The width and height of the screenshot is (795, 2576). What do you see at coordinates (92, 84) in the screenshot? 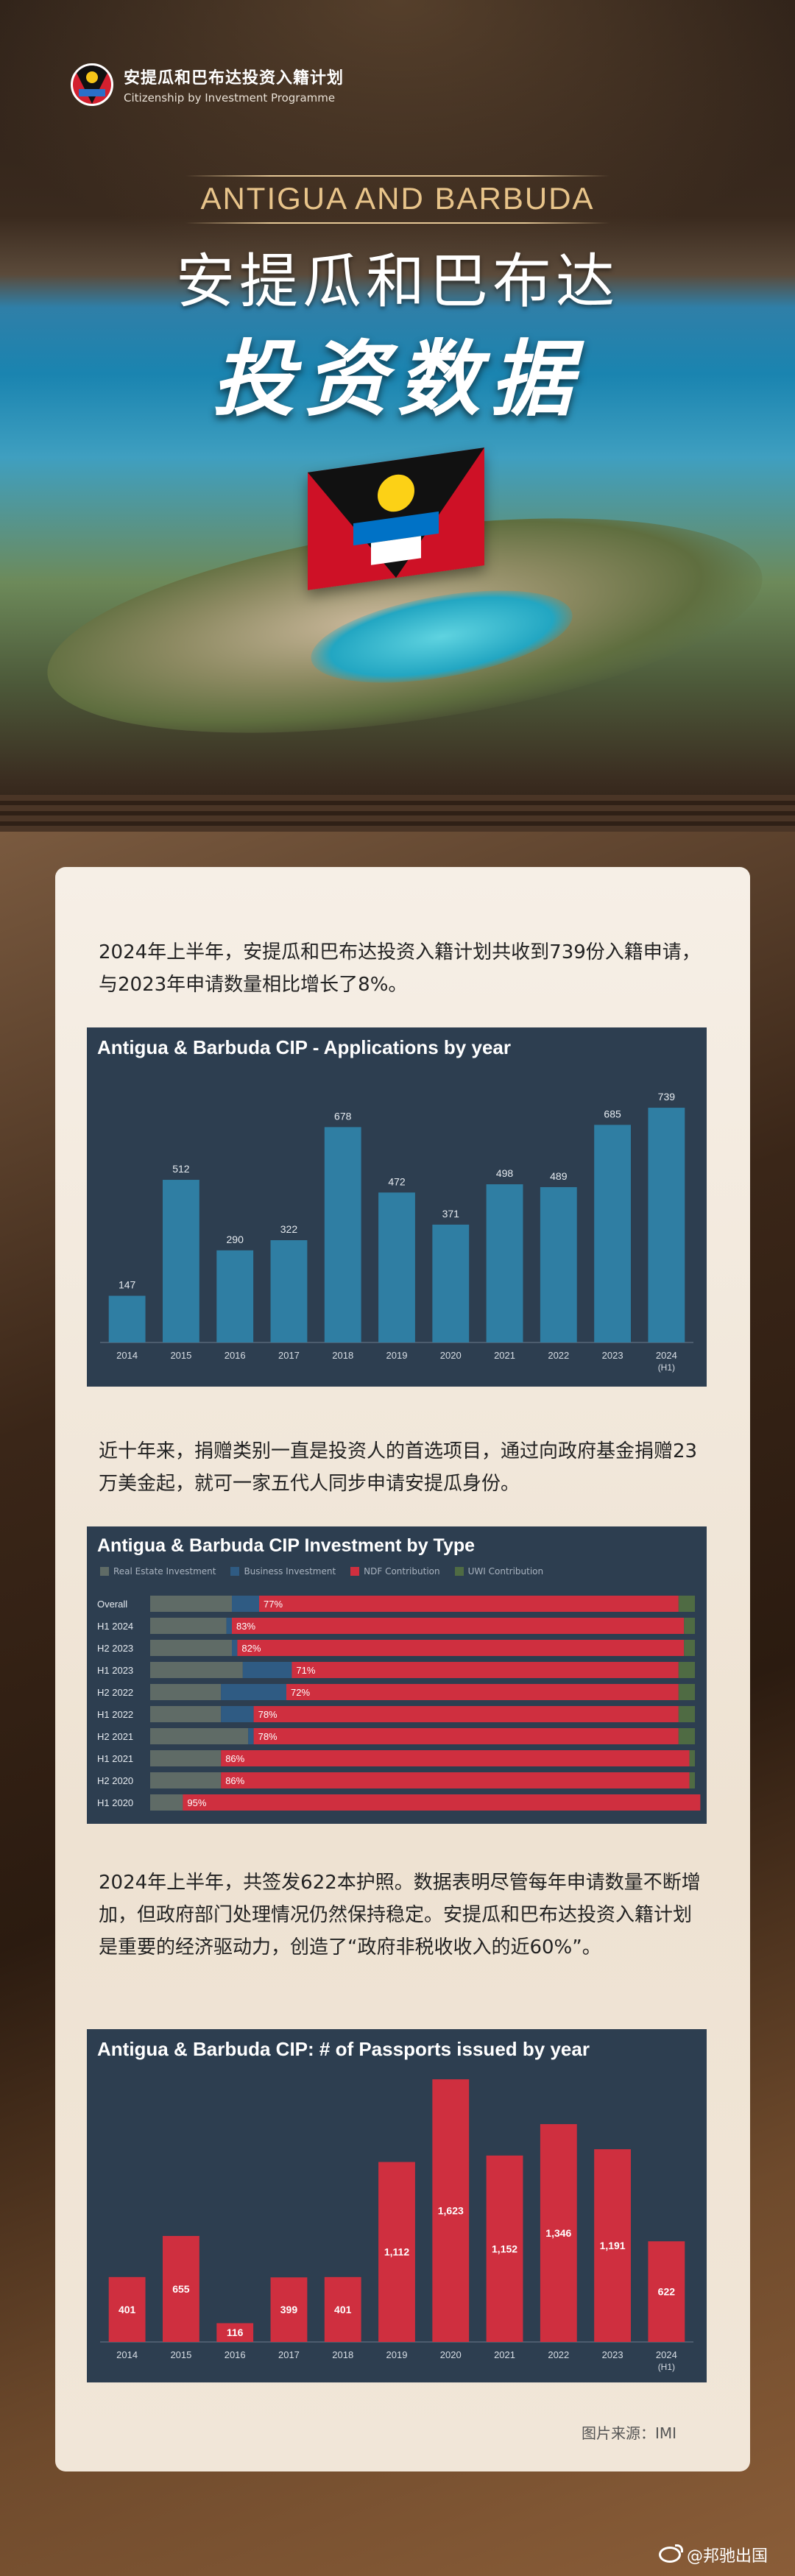
I see `flag-emblem-icon` at bounding box center [92, 84].